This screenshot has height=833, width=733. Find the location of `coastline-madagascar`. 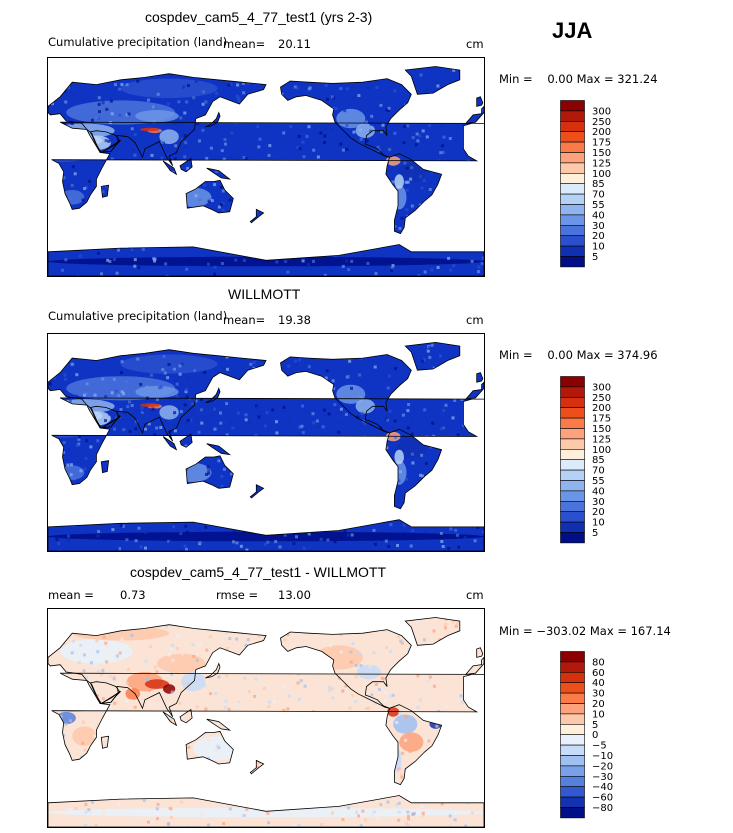

coastline-madagascar is located at coordinates (105, 191).